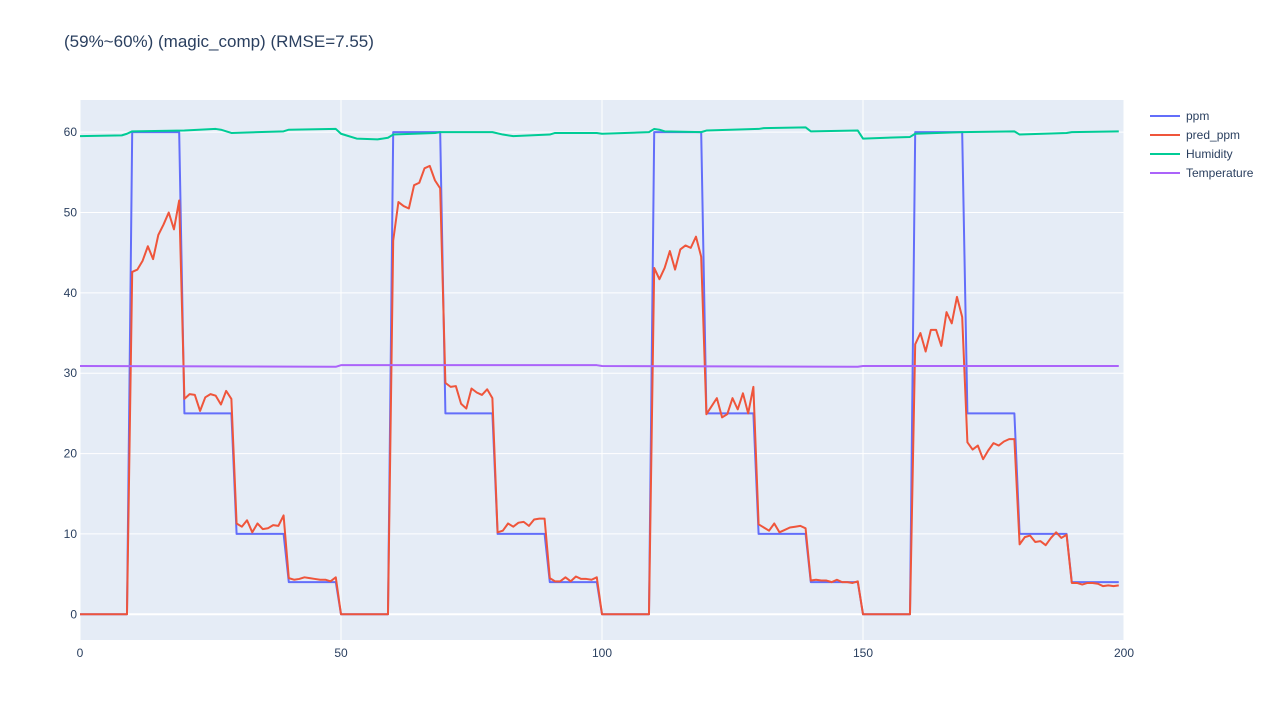 Image resolution: width=1280 pixels, height=720 pixels. I want to click on chart-title: (59%~60%) (magic_comp) (RMSE=7.55), so click(219, 41).